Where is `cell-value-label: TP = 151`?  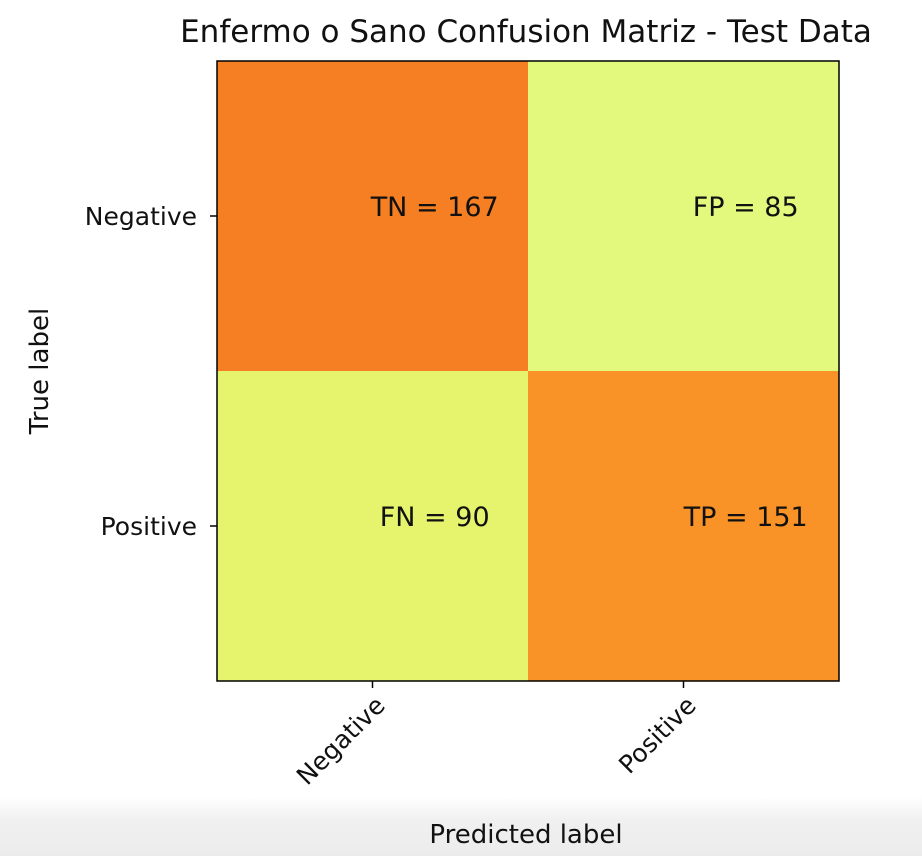
cell-value-label: TP = 151 is located at coordinates (745, 517).